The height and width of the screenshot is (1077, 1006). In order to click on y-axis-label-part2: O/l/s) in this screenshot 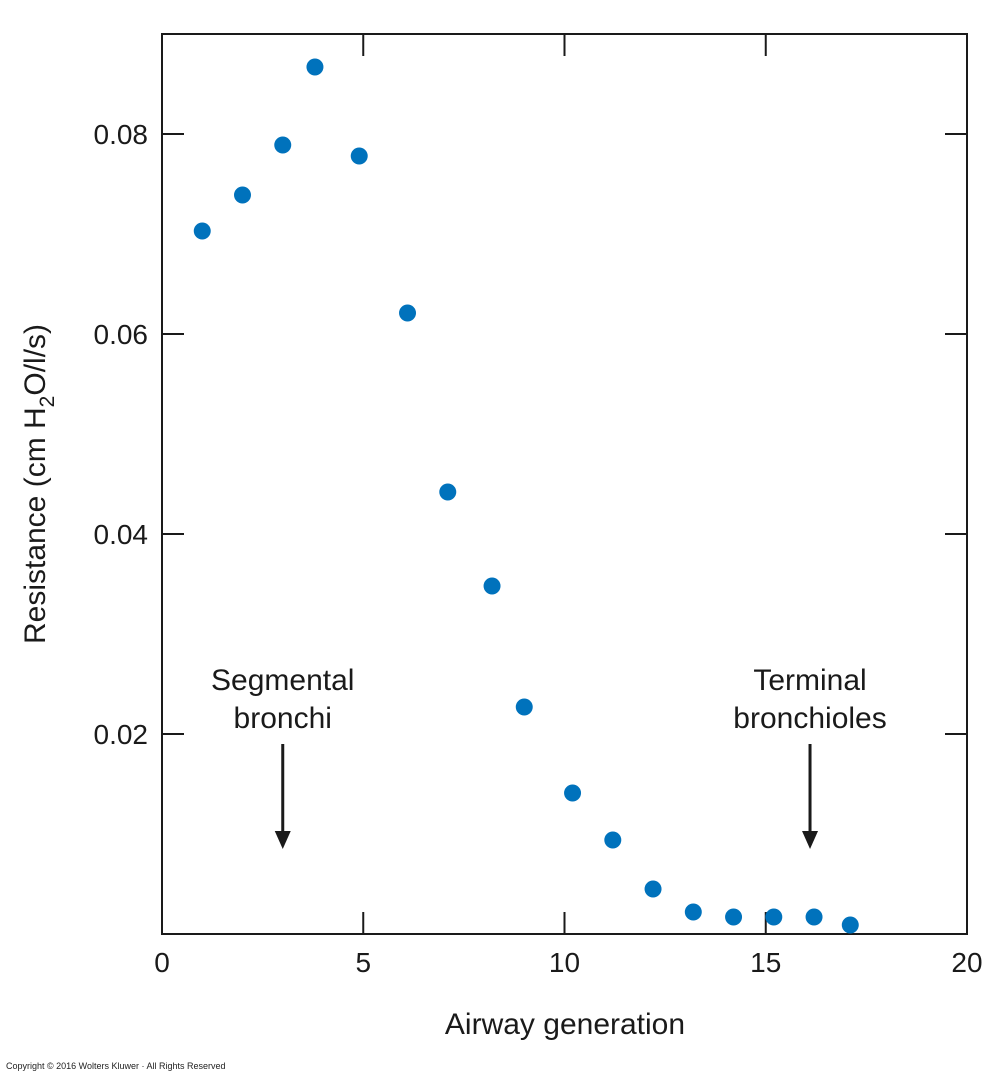, I will do `click(35, 360)`.